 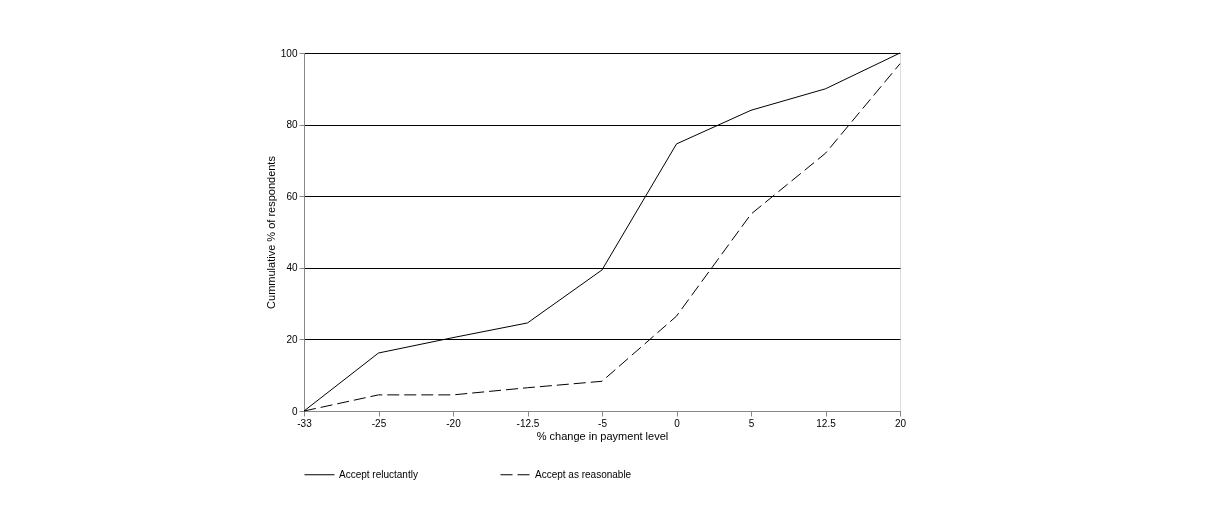 I want to click on legend-label: Accept reluctantly, so click(x=378, y=474).